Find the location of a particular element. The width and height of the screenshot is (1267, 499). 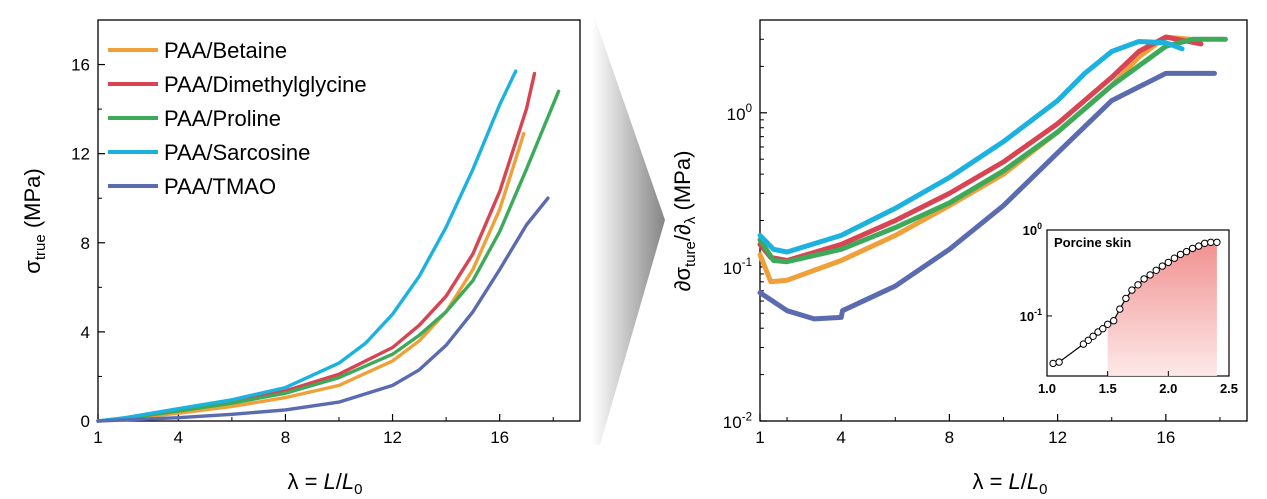

inset-shaded-area is located at coordinates (1162, 309).